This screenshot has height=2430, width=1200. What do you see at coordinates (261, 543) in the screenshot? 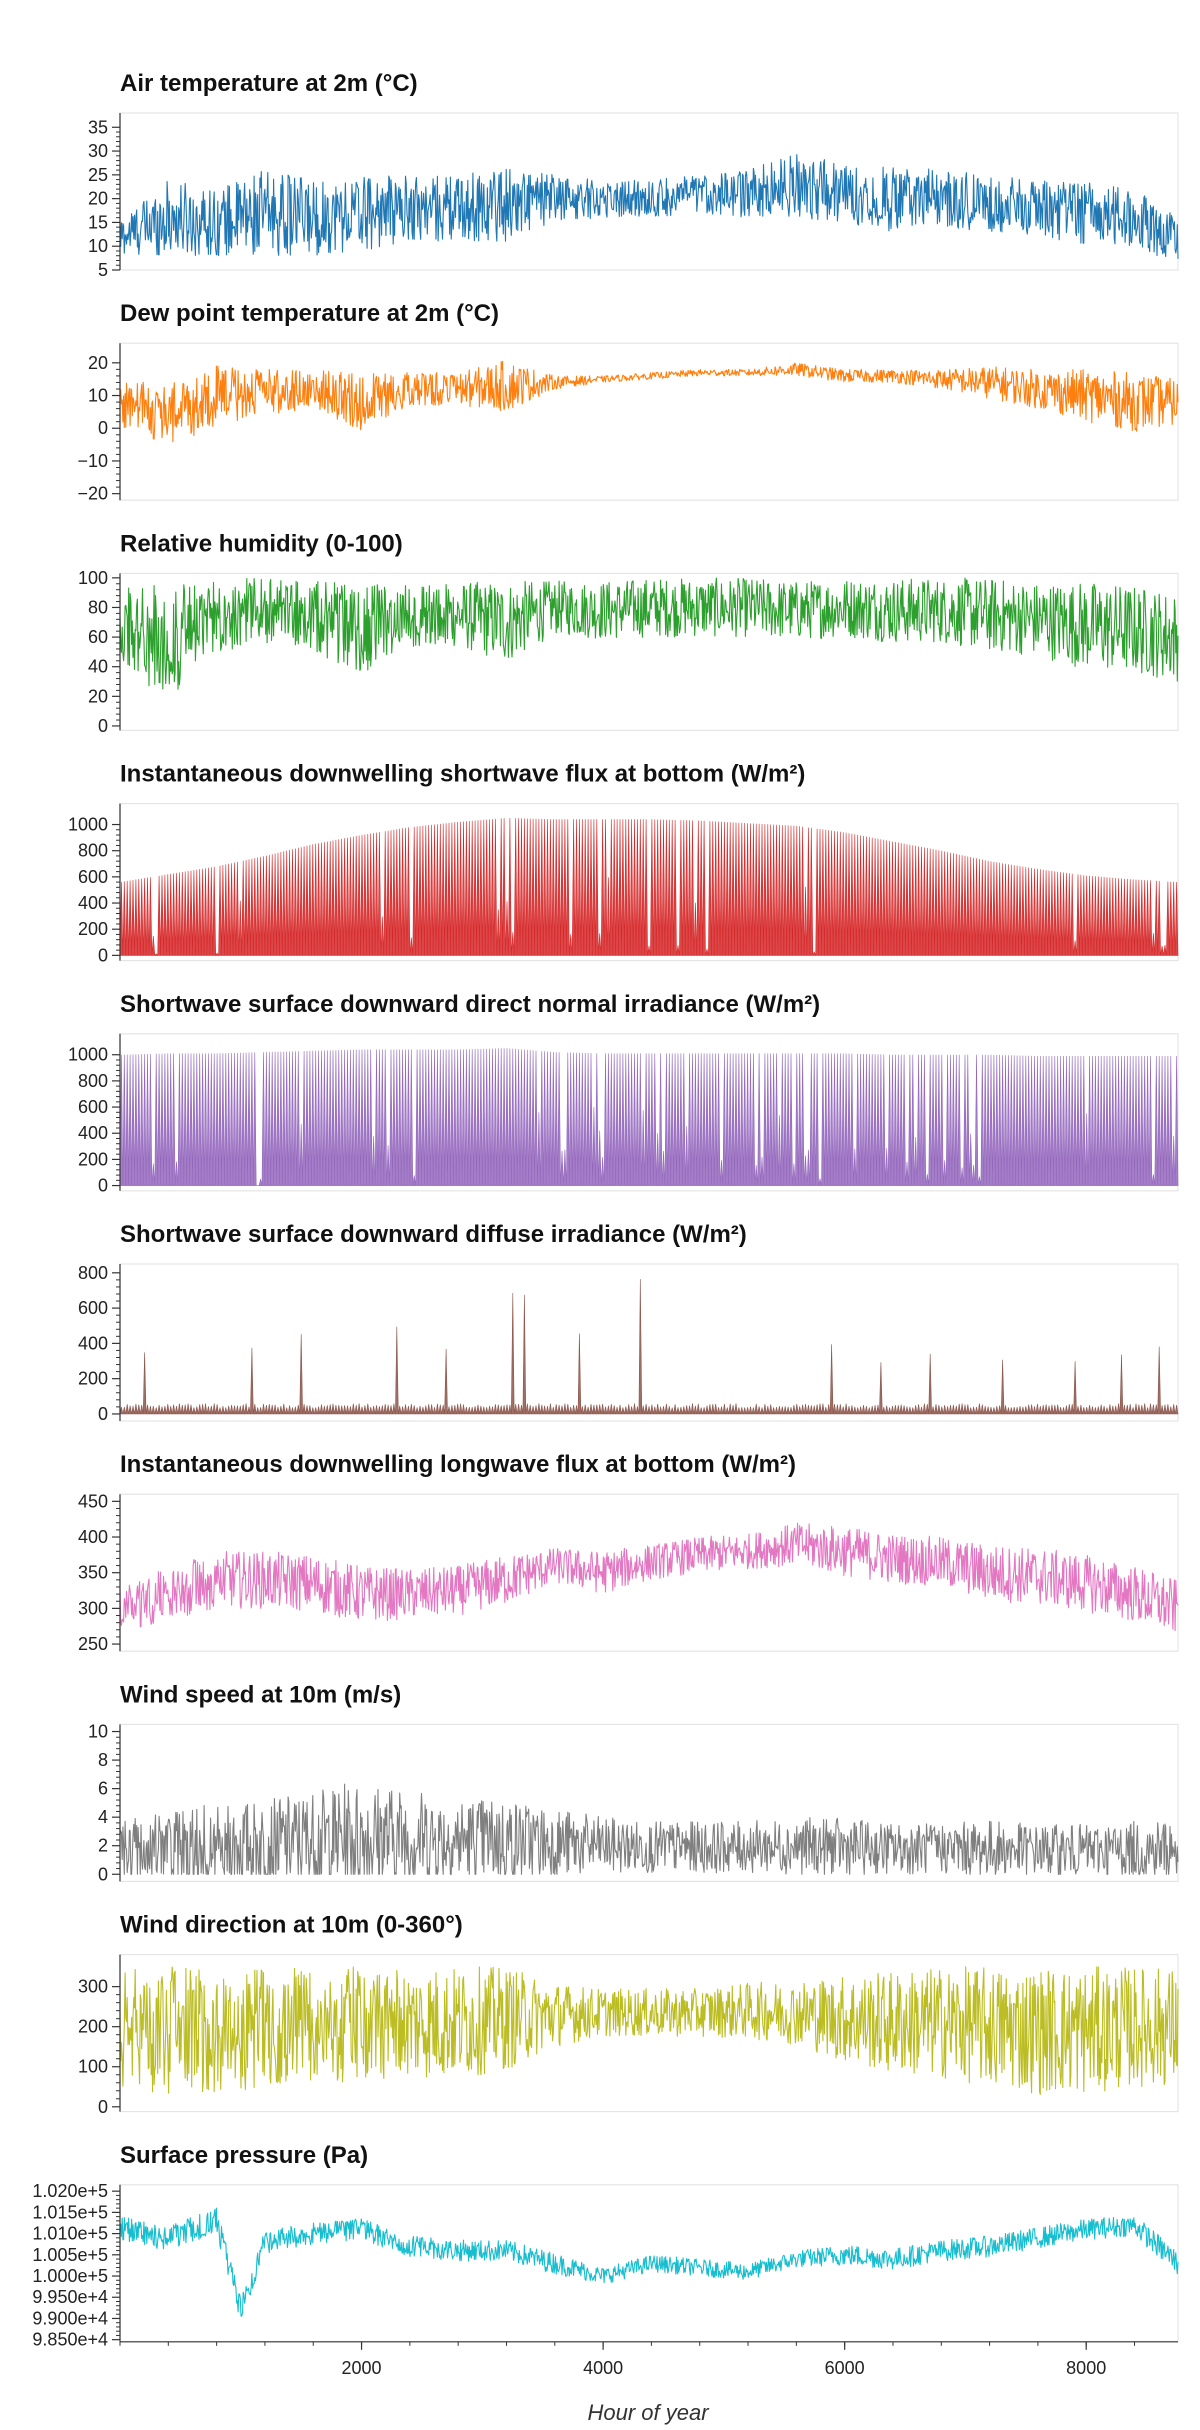
I see `panel-title: Relative humidity (0-100)` at bounding box center [261, 543].